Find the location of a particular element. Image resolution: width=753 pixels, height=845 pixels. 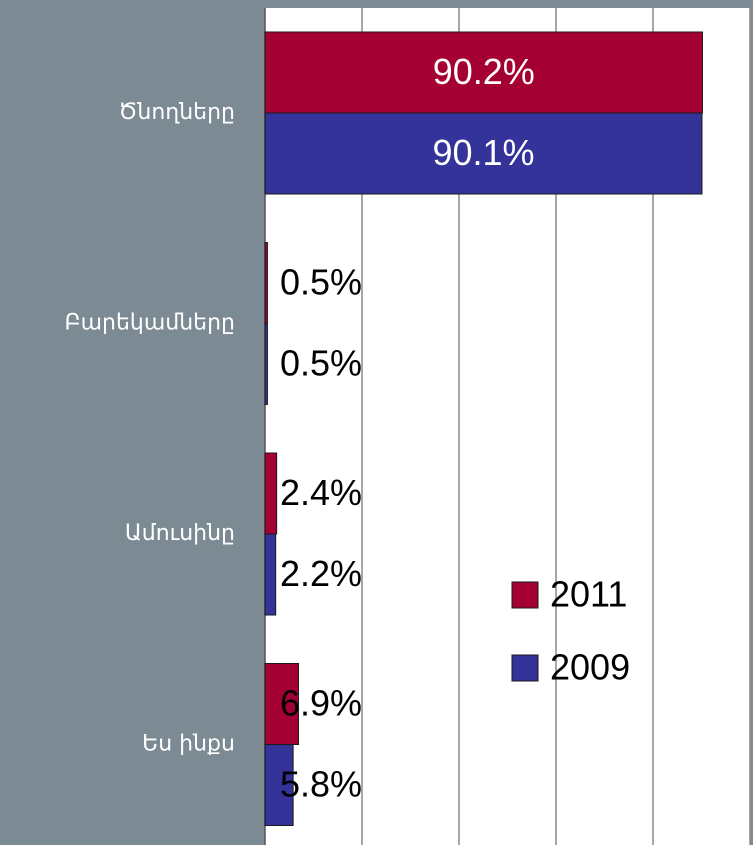

value-label: 2.4% is located at coordinates (321, 492).